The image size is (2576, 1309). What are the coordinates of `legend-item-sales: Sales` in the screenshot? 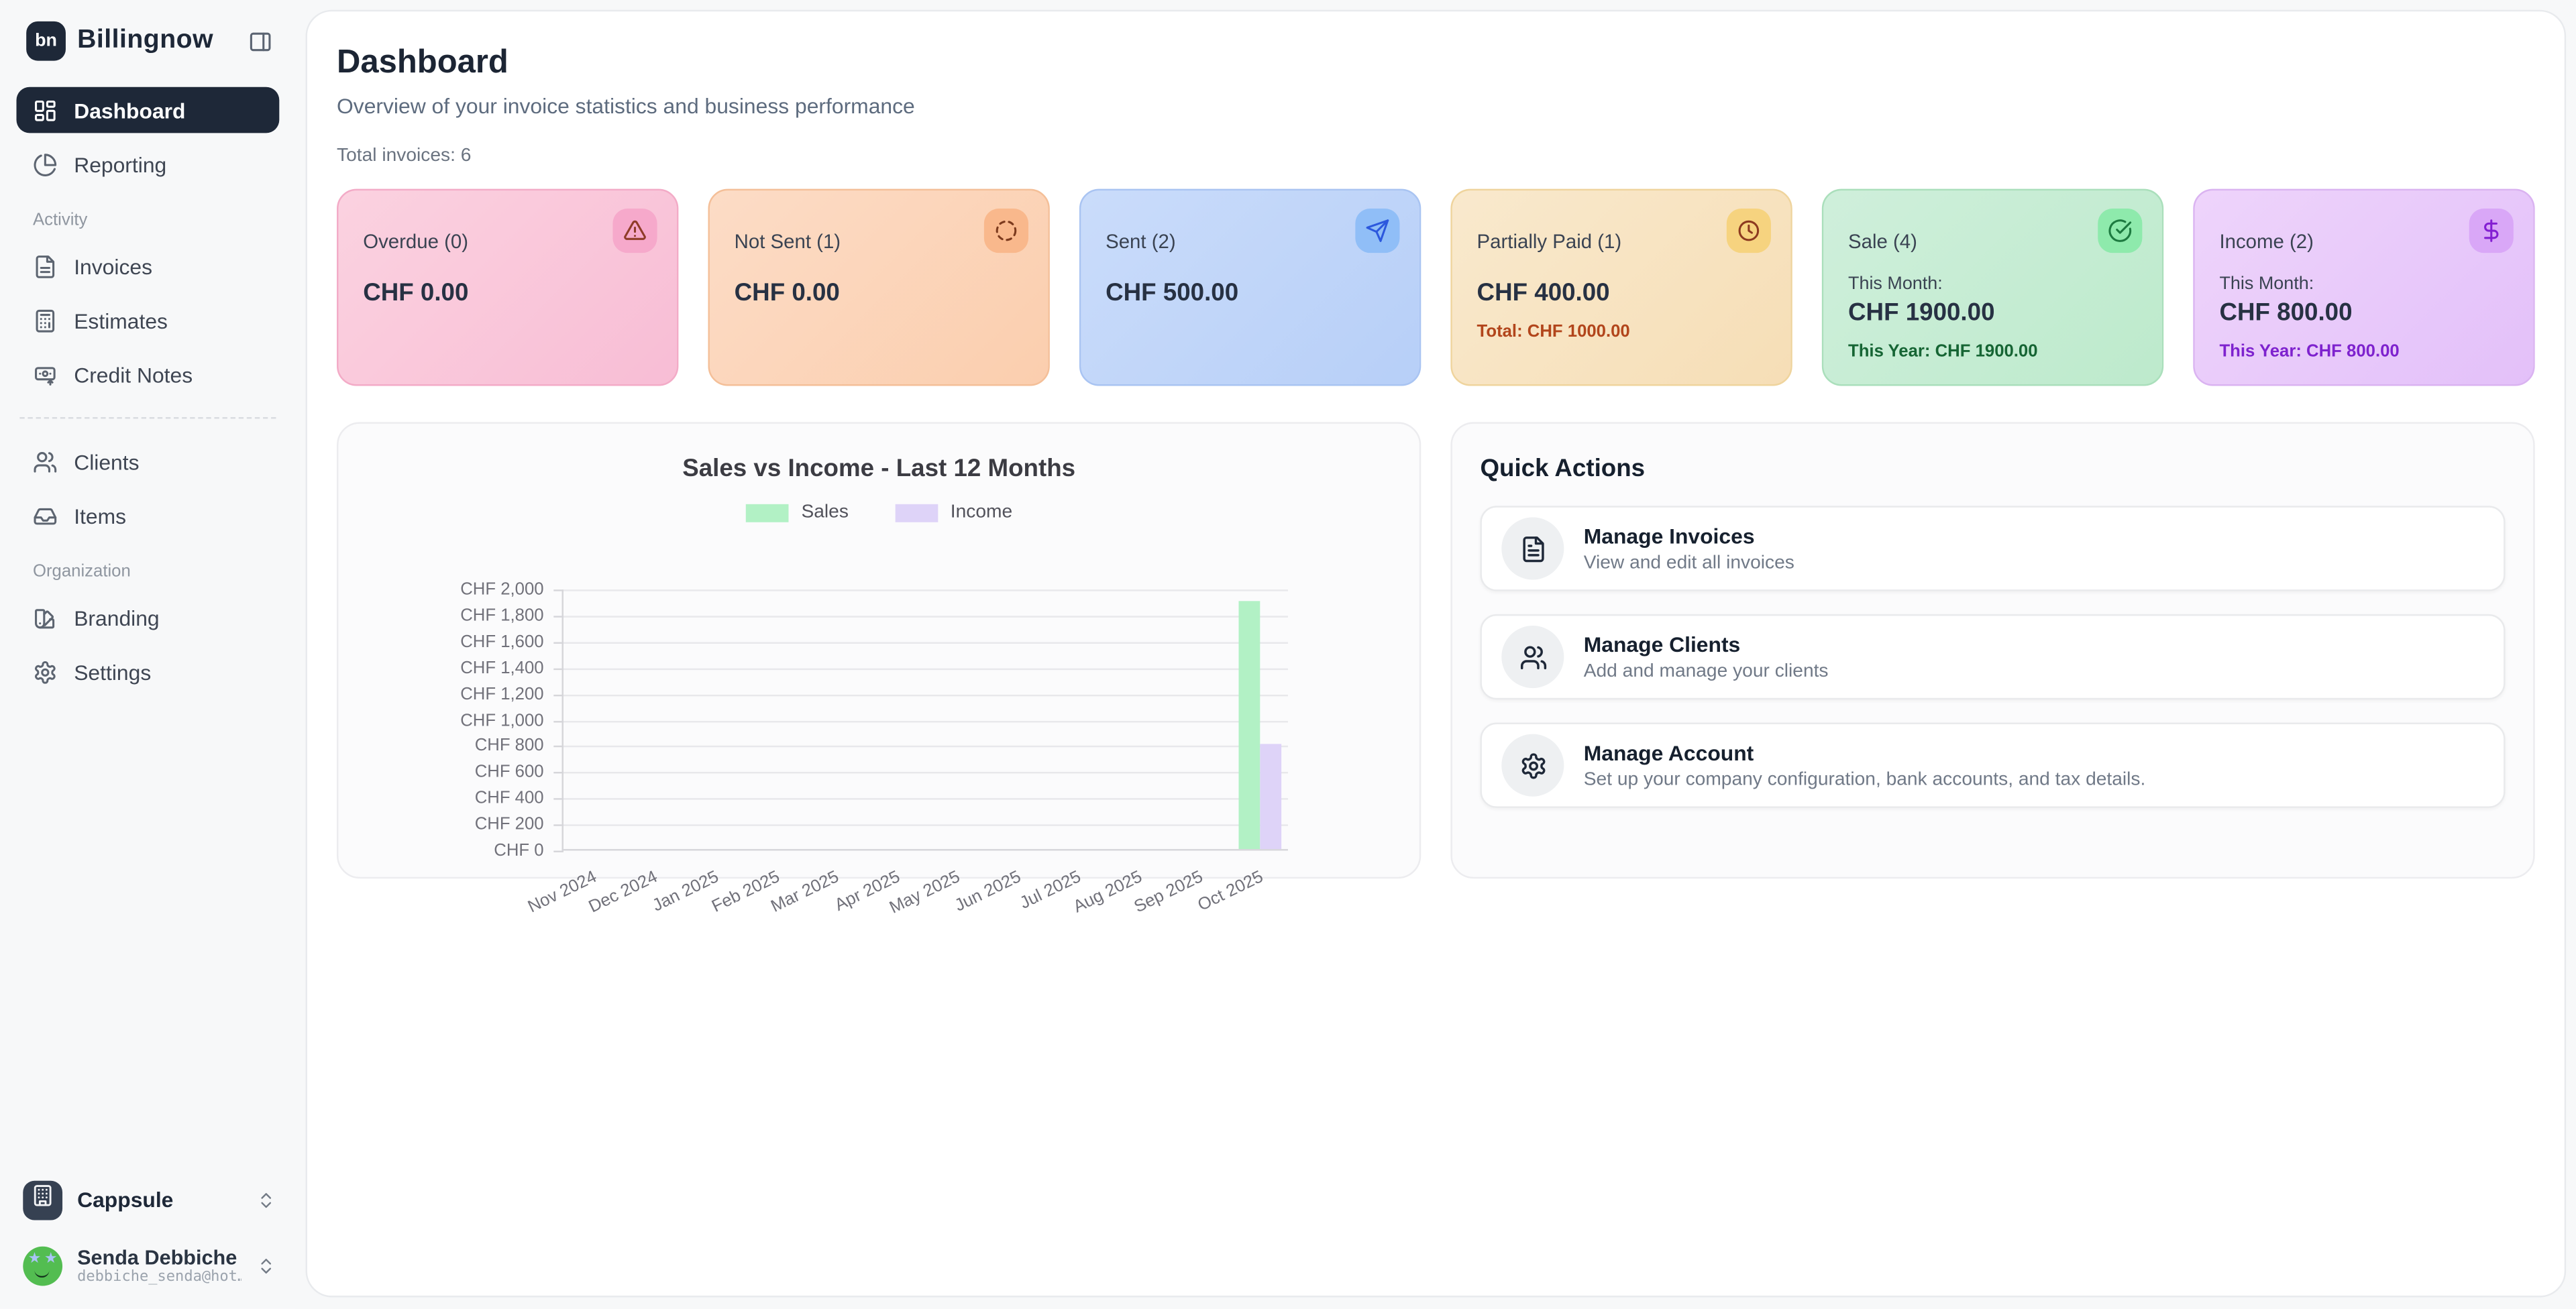 It's located at (797, 512).